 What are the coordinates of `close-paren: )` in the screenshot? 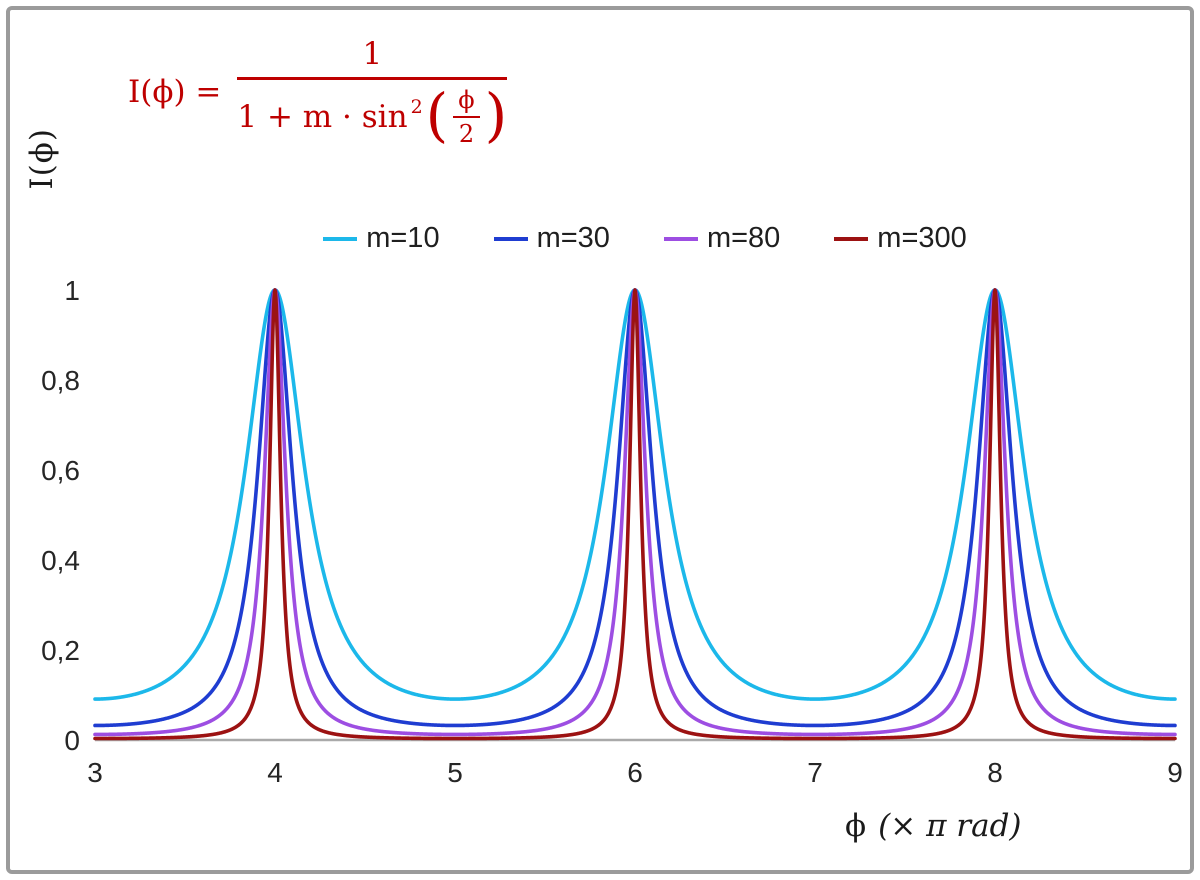 It's located at (496, 114).